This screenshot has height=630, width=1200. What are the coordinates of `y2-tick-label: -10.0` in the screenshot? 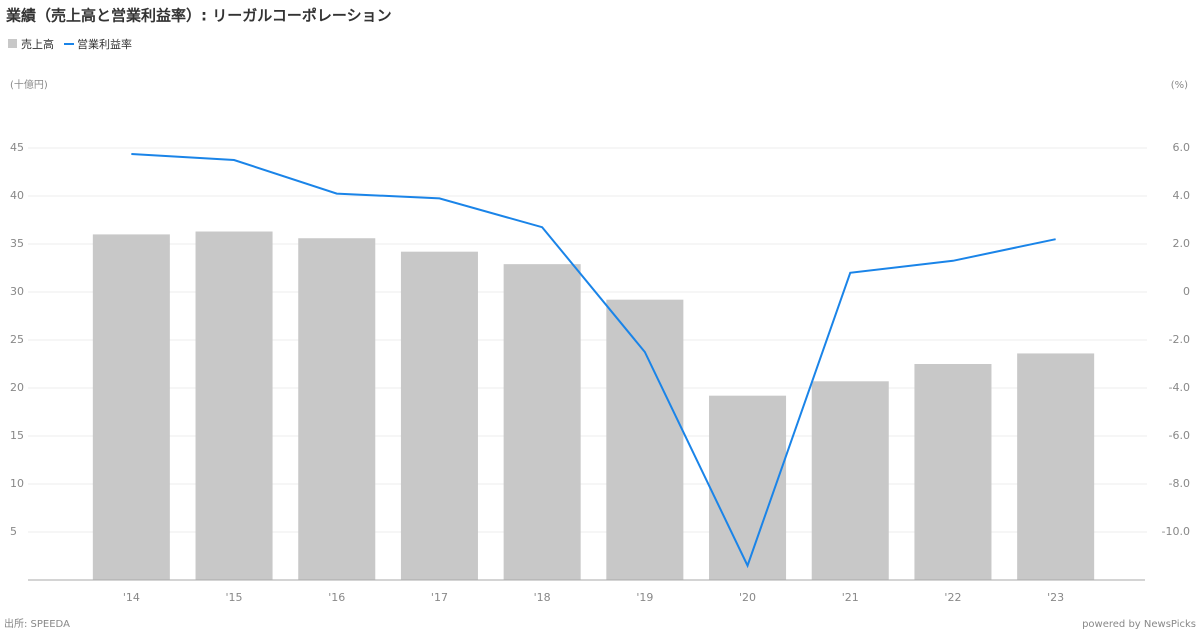 It's located at (1176, 531).